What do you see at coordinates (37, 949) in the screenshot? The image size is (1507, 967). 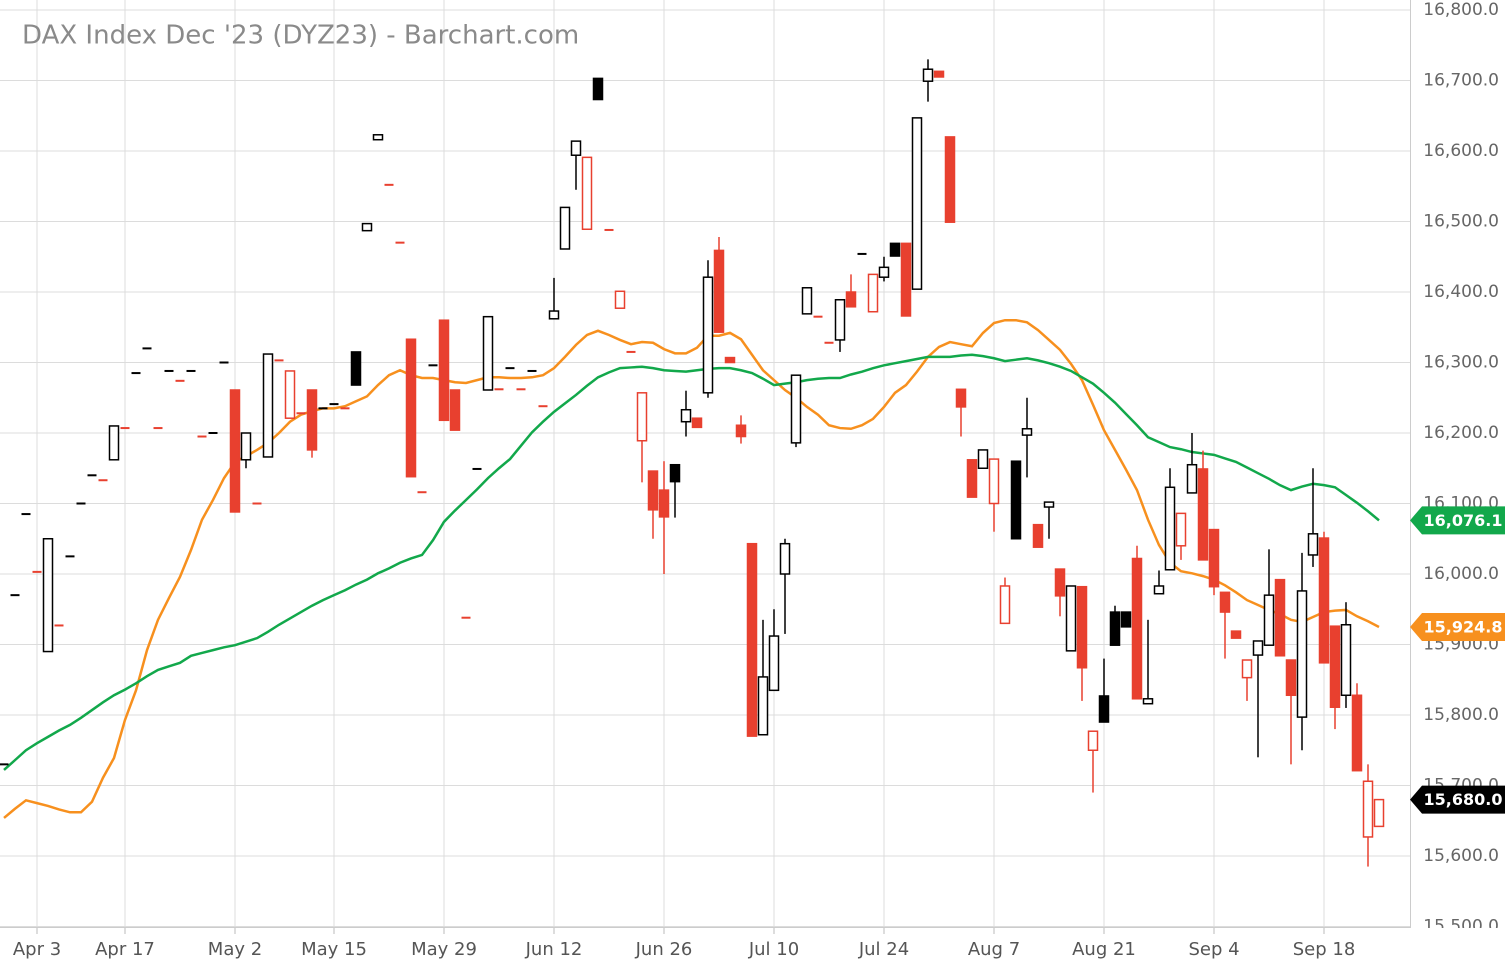 I see `x-tick-label: Apr 3` at bounding box center [37, 949].